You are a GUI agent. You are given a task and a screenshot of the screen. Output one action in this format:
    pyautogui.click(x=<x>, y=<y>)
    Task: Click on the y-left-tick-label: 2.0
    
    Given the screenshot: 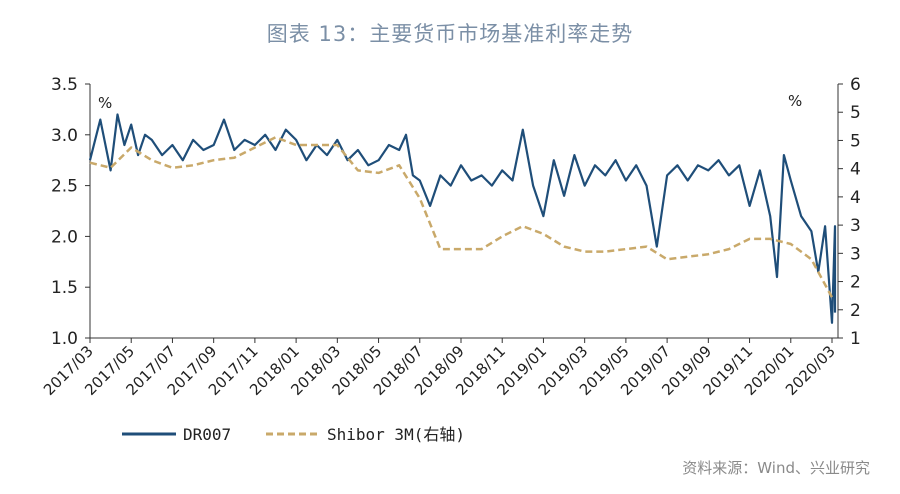 What is the action you would take?
    pyautogui.click(x=64, y=237)
    